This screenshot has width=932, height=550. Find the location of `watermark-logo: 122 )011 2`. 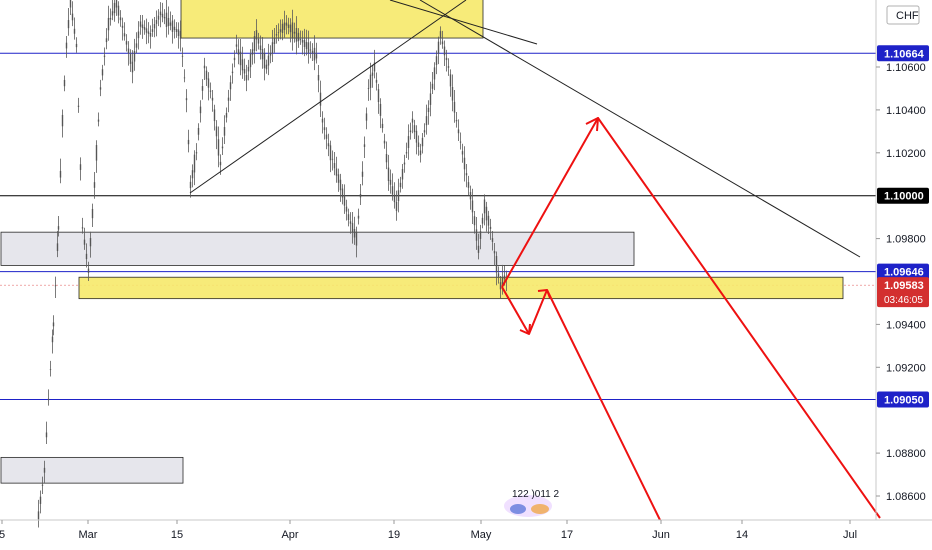

watermark-logo: 122 )011 2 is located at coordinates (532, 503).